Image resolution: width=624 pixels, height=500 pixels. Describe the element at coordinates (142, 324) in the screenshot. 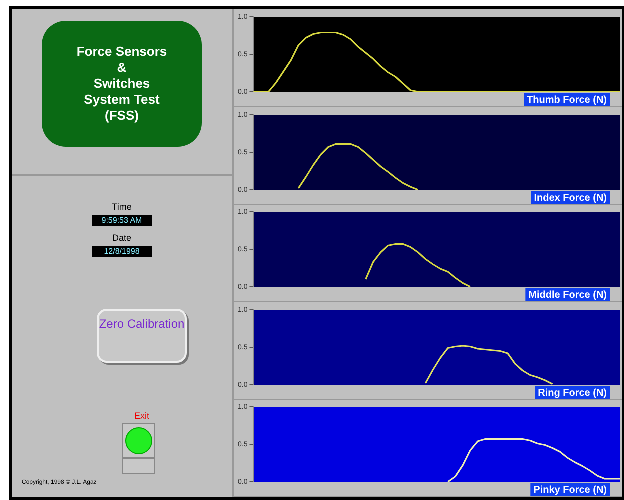

I see `text: Zero Calibration` at that location.